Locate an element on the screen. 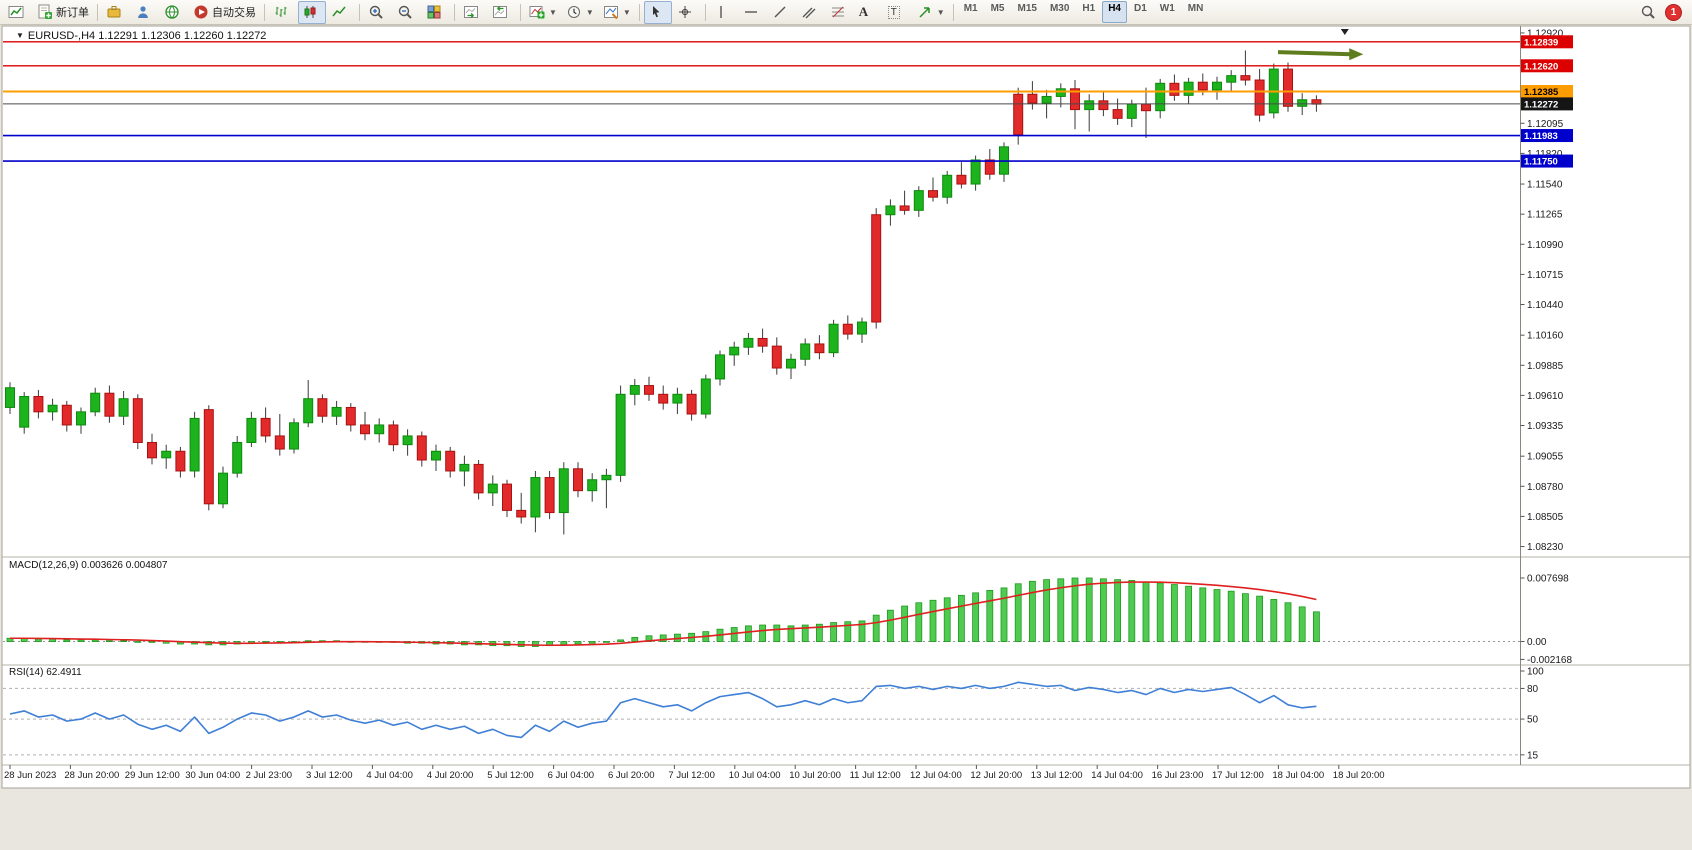 The width and height of the screenshot is (1692, 850). crosshair-icon is located at coordinates (684, 12).